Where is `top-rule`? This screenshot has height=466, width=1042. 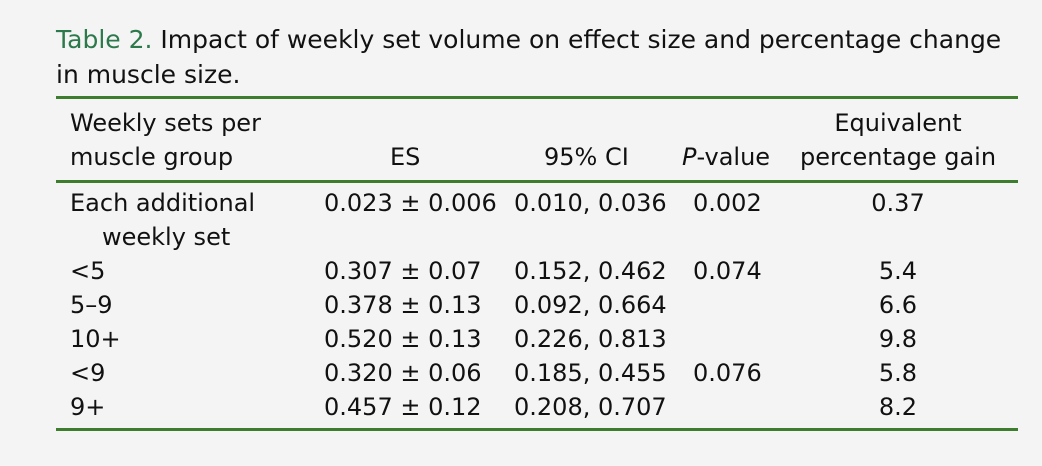 top-rule is located at coordinates (537, 97).